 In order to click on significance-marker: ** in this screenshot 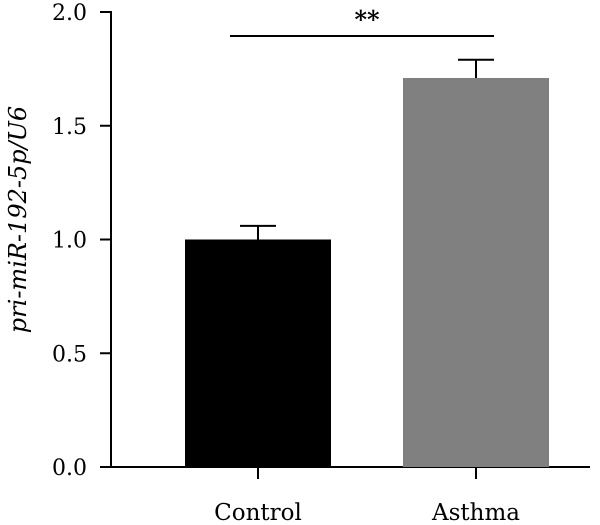, I will do `click(362, 21)`.